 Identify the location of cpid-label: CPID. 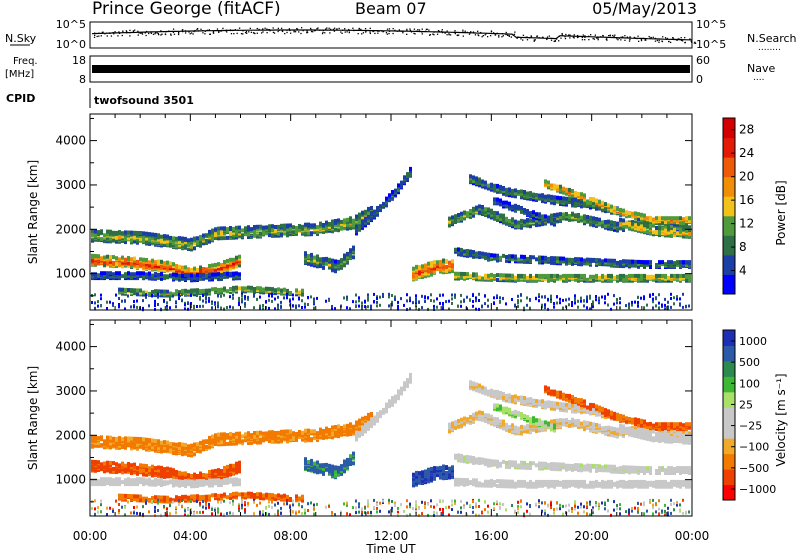
(20, 98).